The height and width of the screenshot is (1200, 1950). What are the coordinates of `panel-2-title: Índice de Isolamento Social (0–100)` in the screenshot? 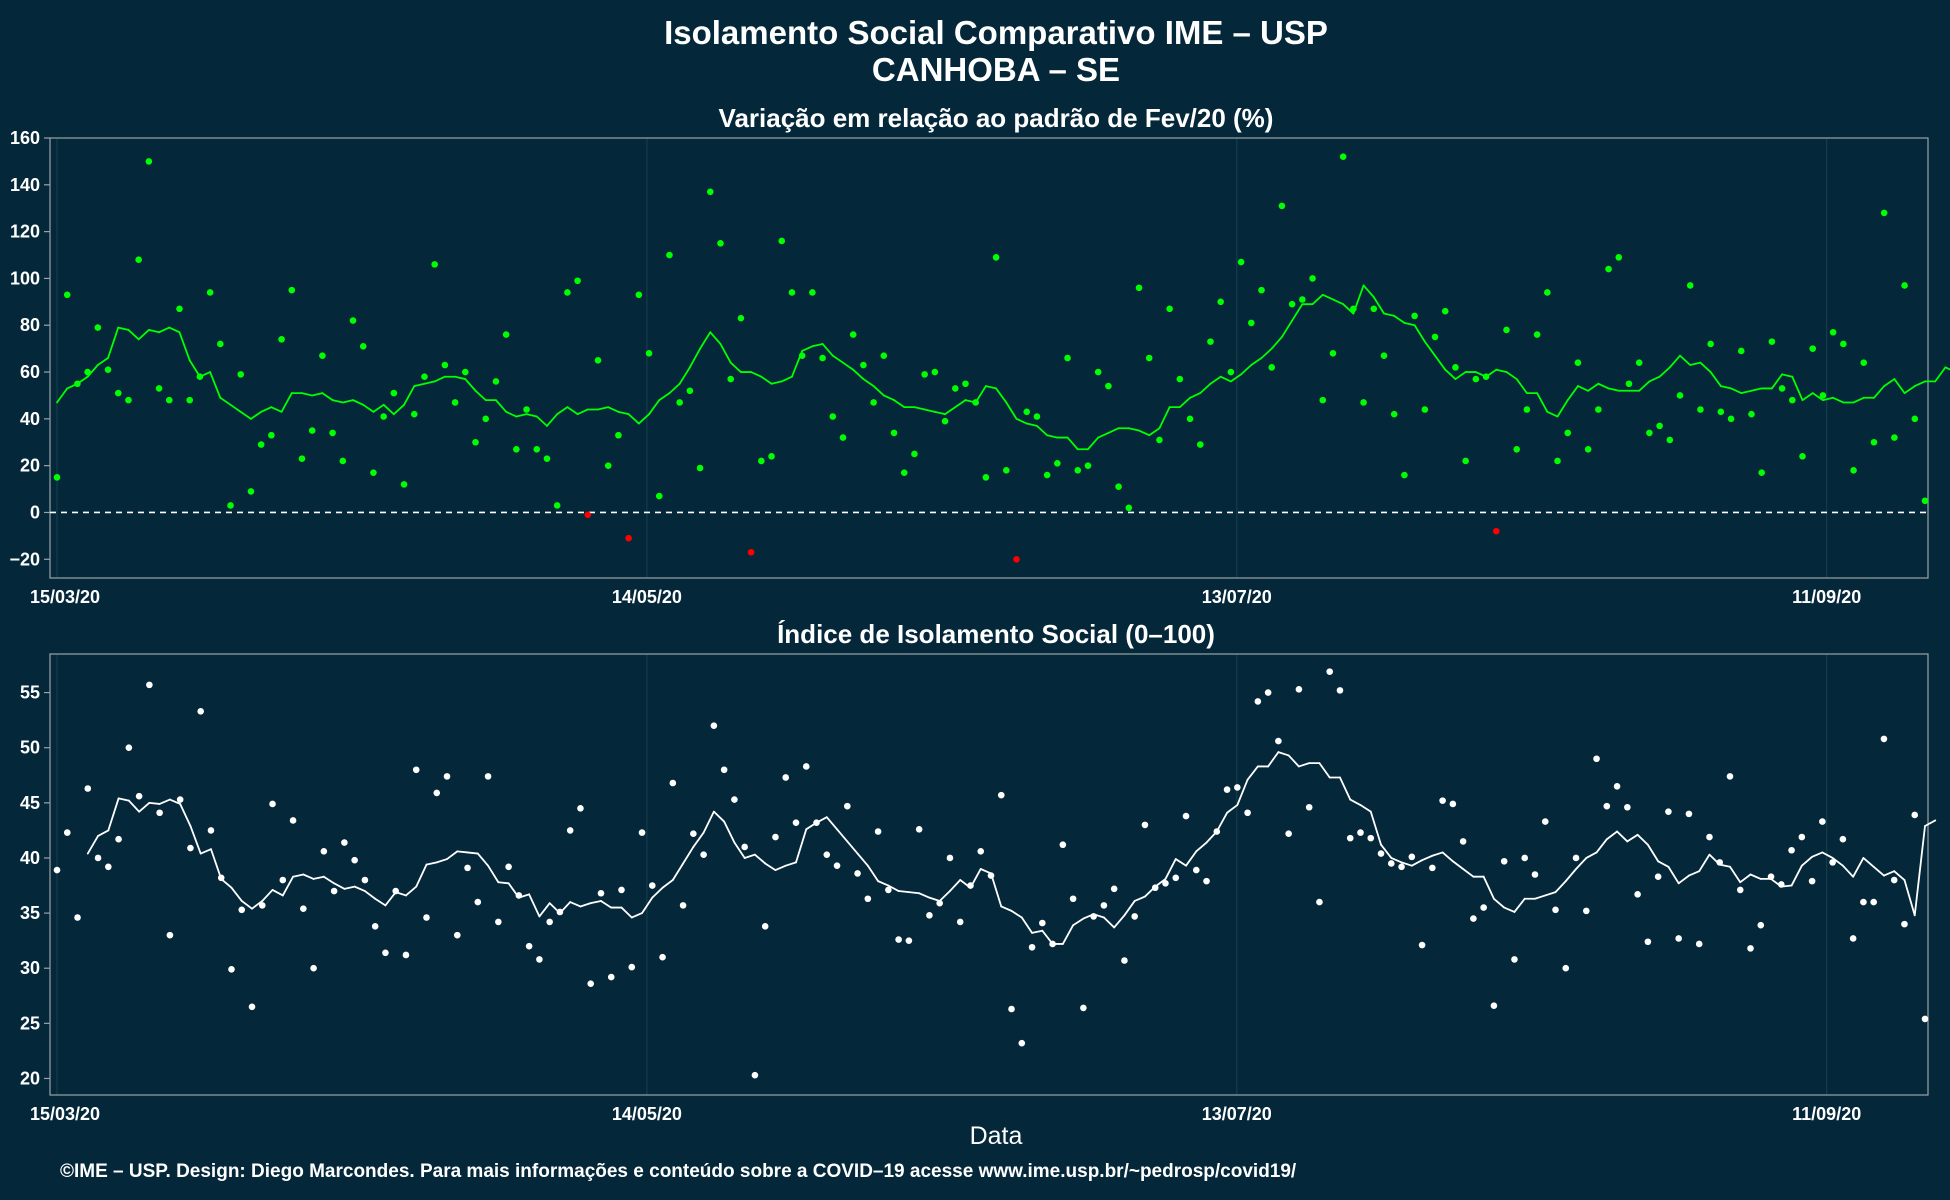 It's located at (996, 634).